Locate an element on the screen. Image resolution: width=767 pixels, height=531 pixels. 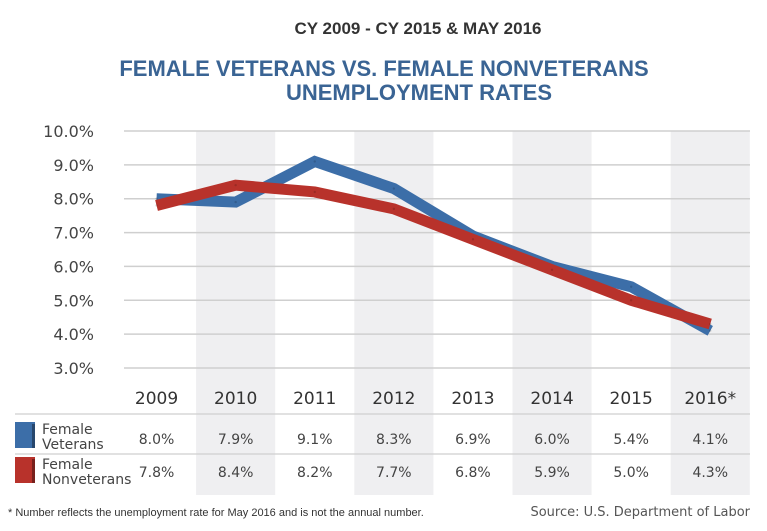
table-cell: 5.0% is located at coordinates (631, 473).